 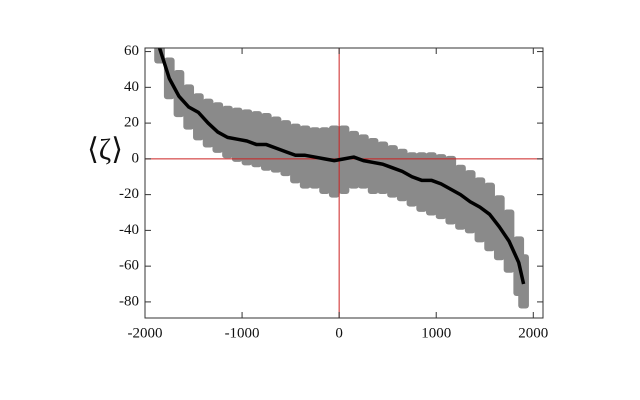 I want to click on y-tick-label: 60, so click(x=131, y=51).